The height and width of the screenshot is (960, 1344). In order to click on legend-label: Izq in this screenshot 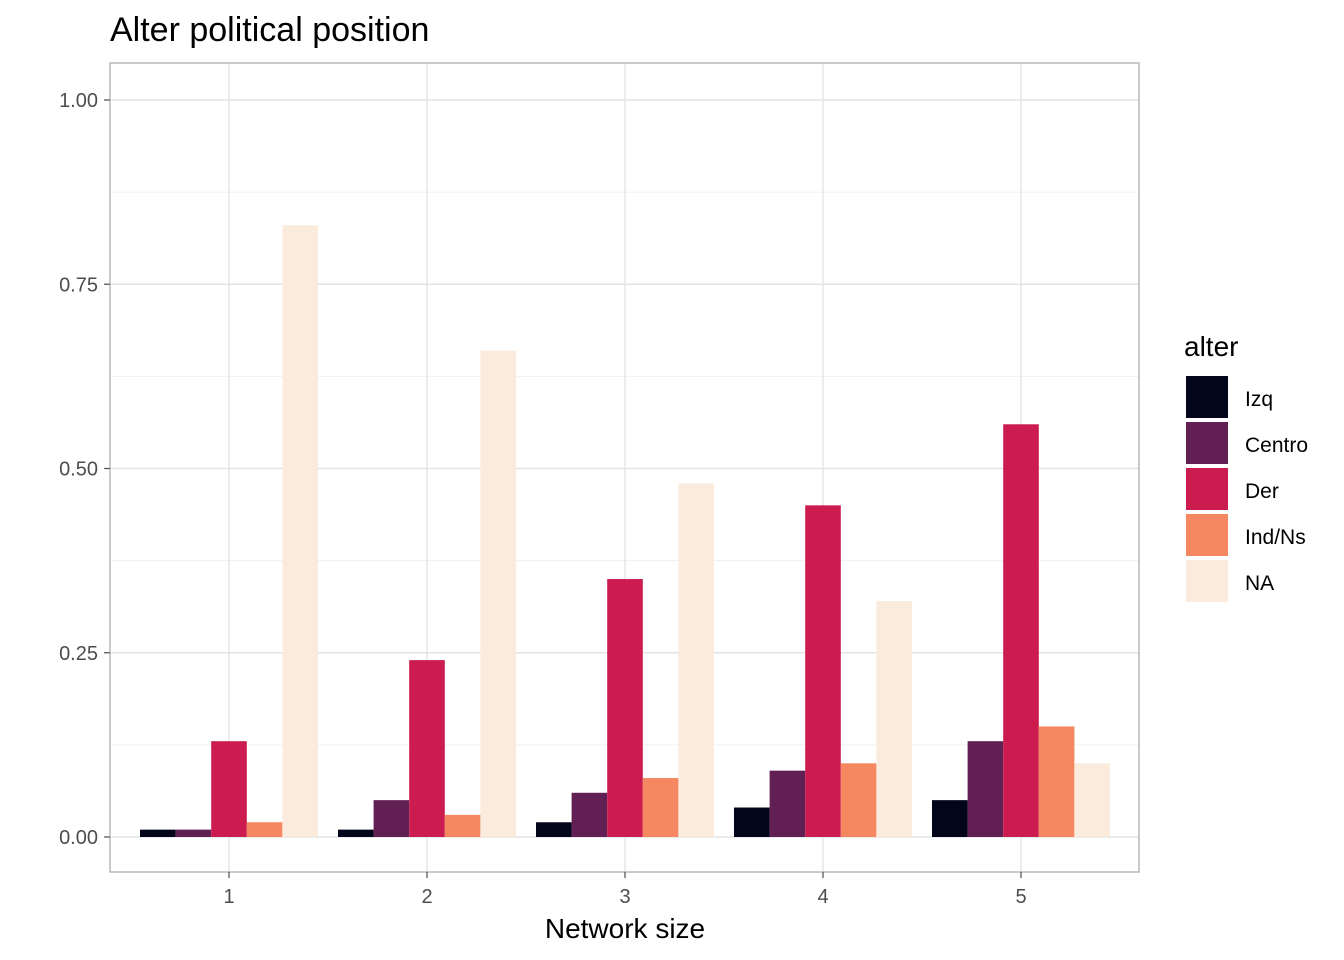, I will do `click(1259, 399)`.